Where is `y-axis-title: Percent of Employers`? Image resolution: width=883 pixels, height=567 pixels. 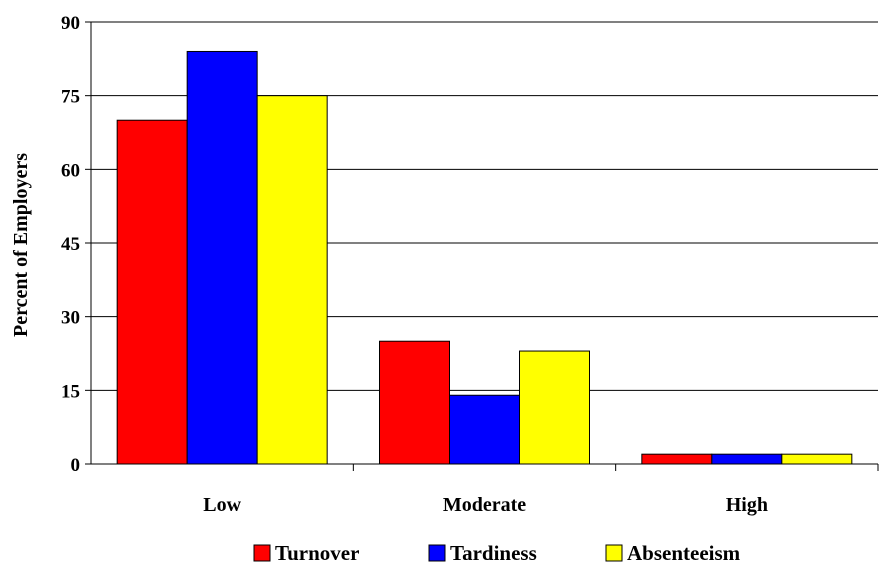
y-axis-title: Percent of Employers is located at coordinates (21, 245).